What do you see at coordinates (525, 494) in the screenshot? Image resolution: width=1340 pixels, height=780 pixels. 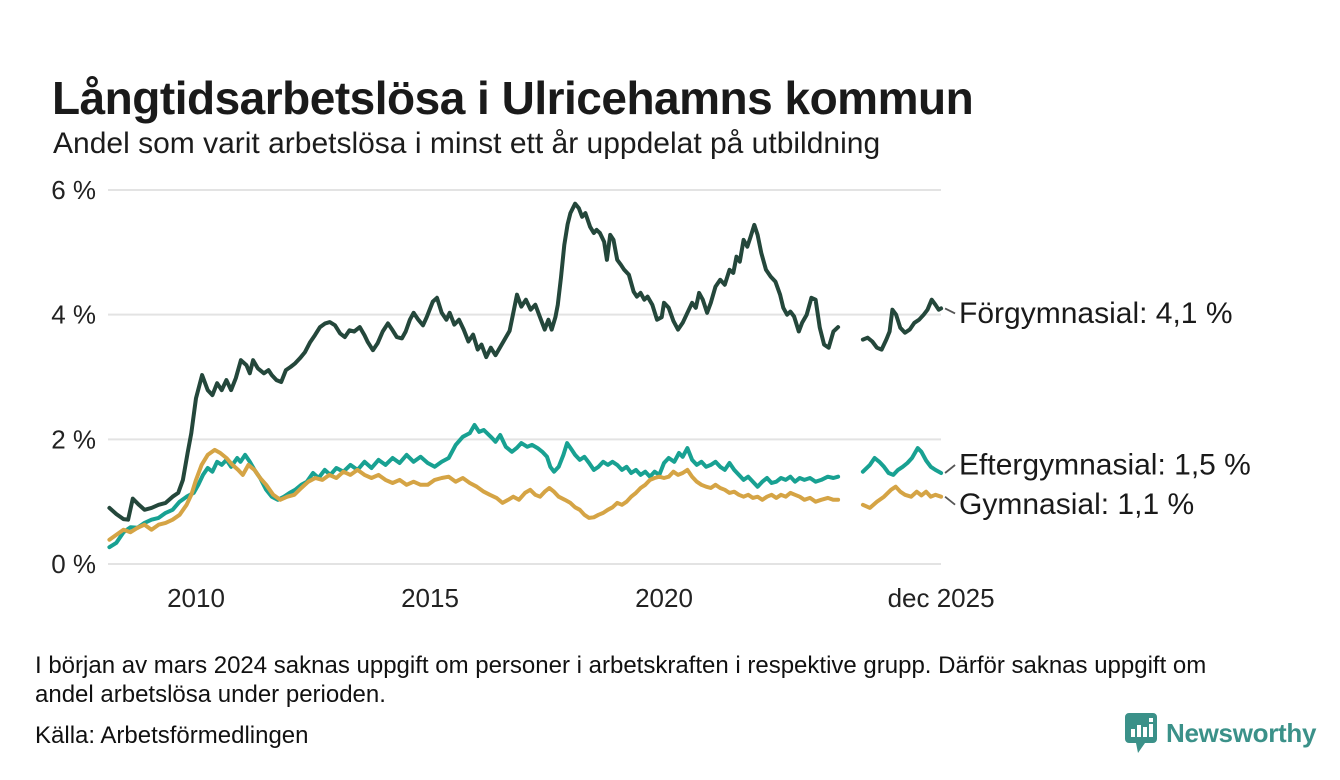 I see `series-line-gymnasial` at bounding box center [525, 494].